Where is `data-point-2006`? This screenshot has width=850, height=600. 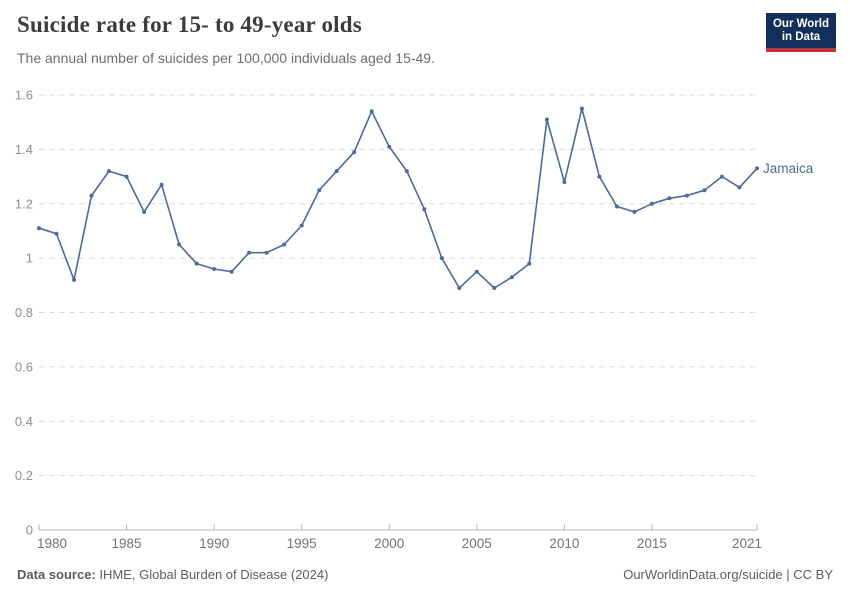
data-point-2006 is located at coordinates (494, 288).